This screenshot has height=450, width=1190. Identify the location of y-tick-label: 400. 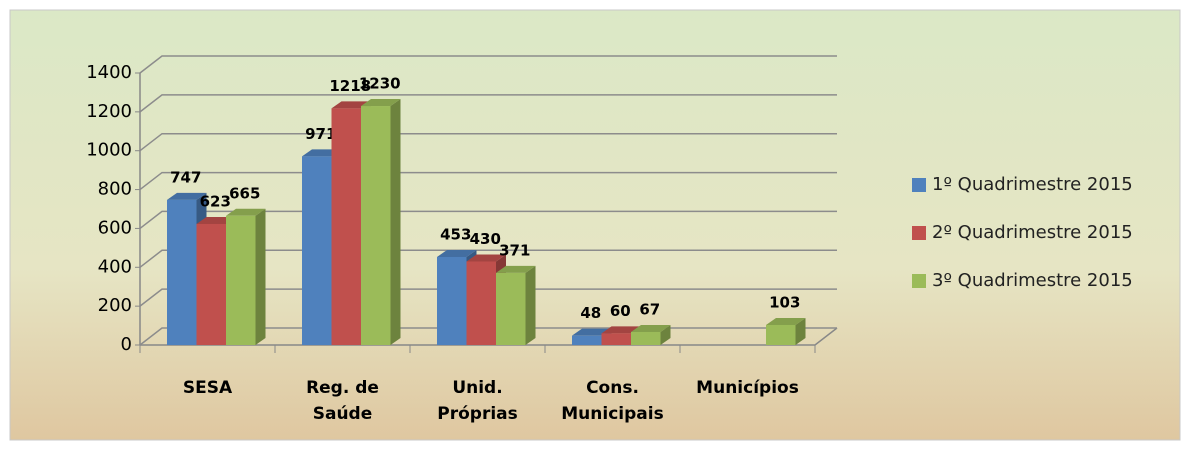
(115, 266).